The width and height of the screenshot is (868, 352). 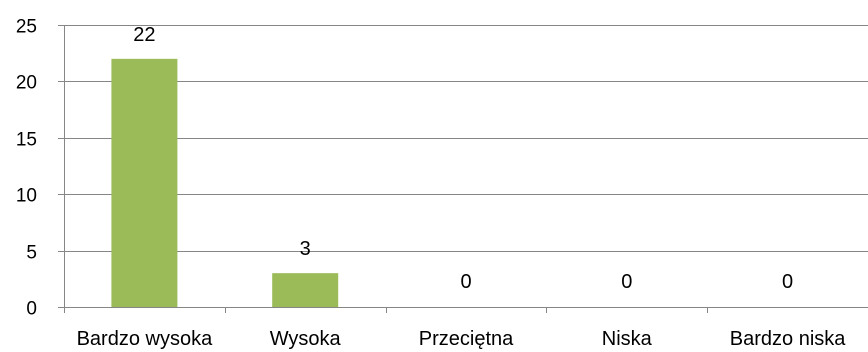 What do you see at coordinates (466, 339) in the screenshot?
I see `category-label: Przeciętna` at bounding box center [466, 339].